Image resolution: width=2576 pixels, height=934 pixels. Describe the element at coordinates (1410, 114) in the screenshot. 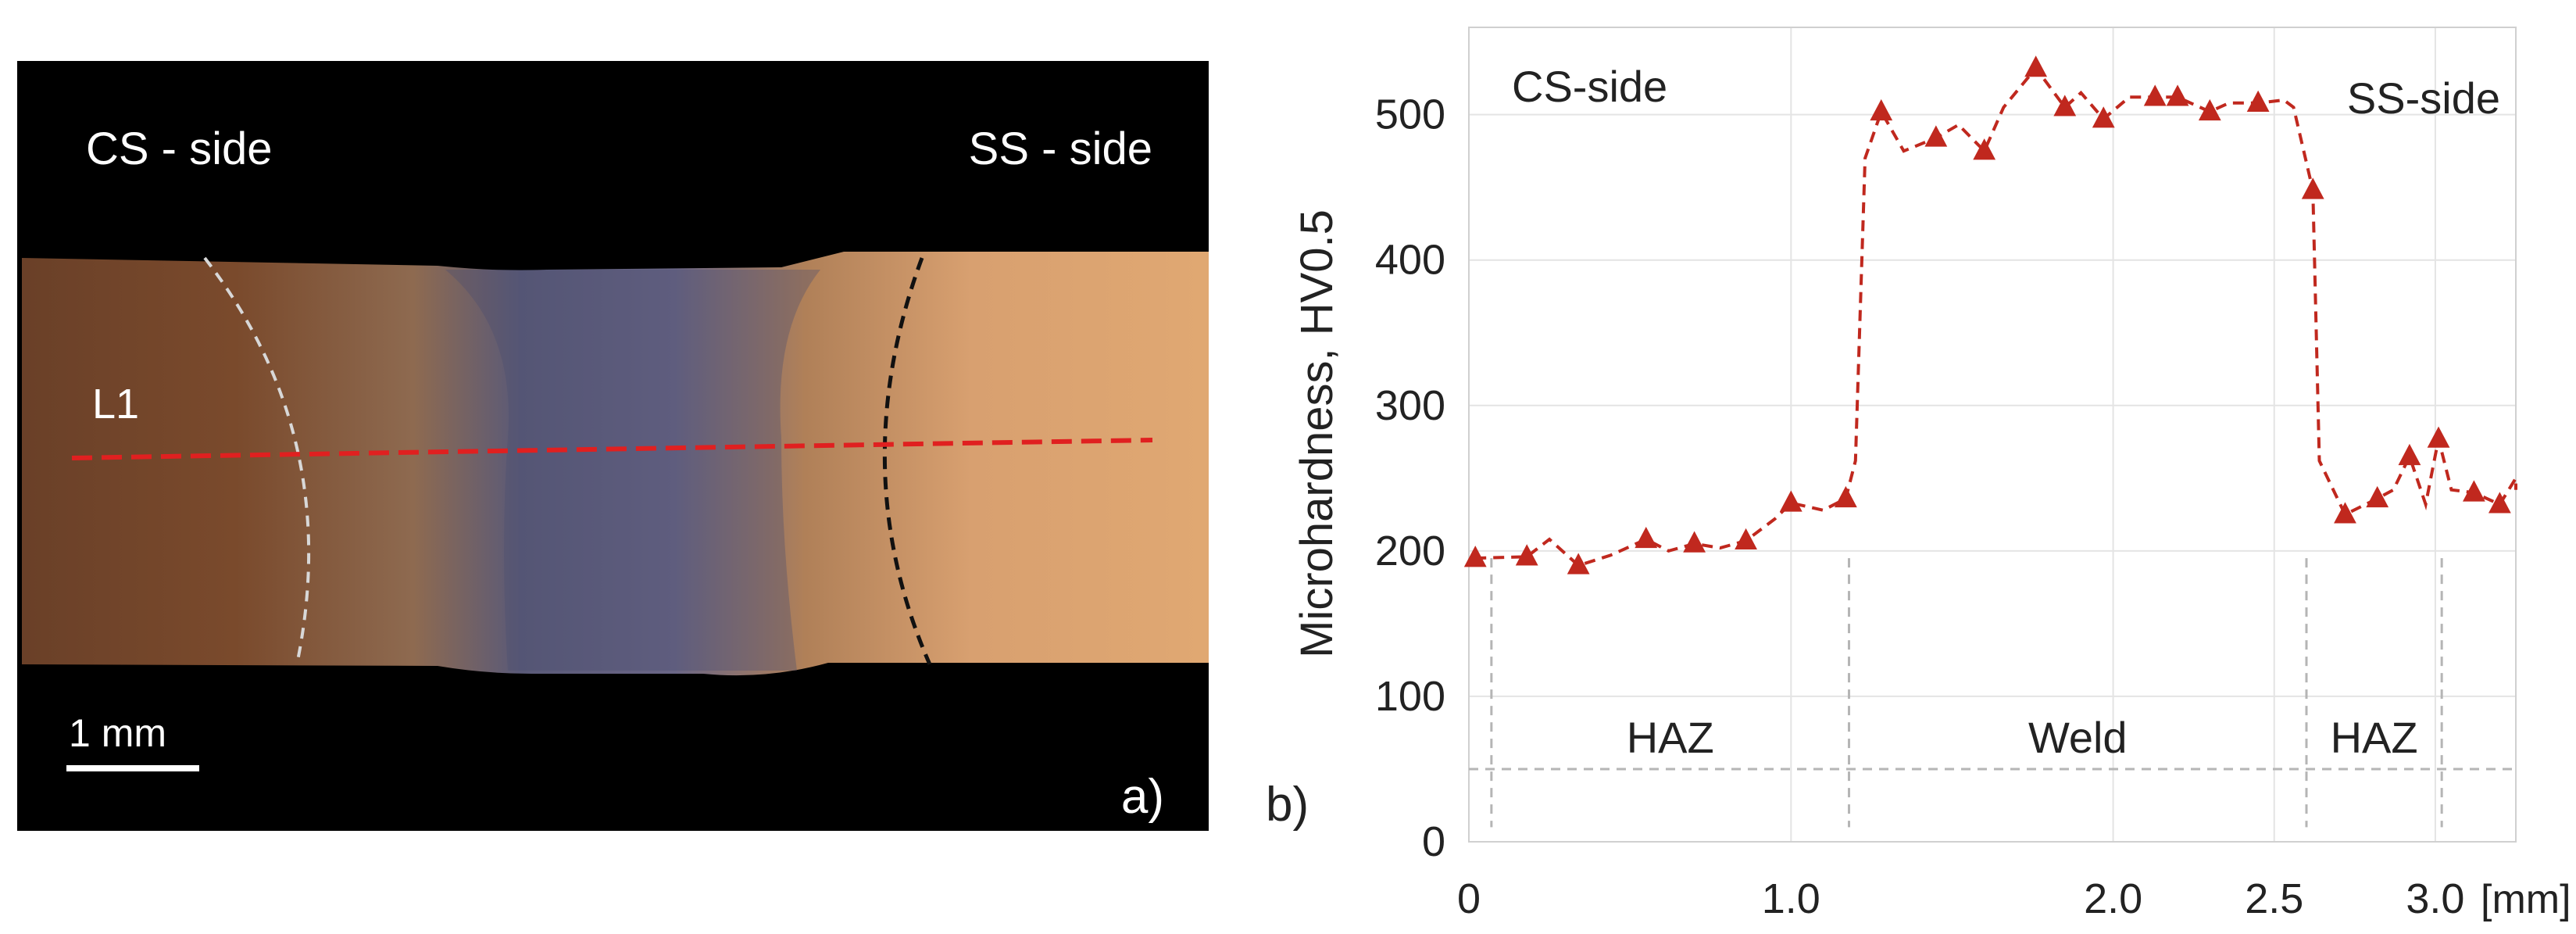

I see `y-tick-label: 500` at that location.